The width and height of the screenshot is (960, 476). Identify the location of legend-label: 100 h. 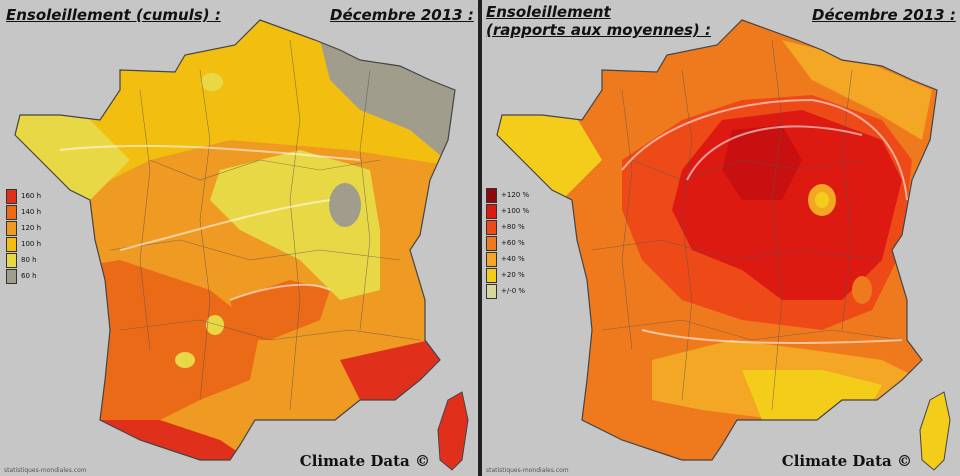
(31, 244).